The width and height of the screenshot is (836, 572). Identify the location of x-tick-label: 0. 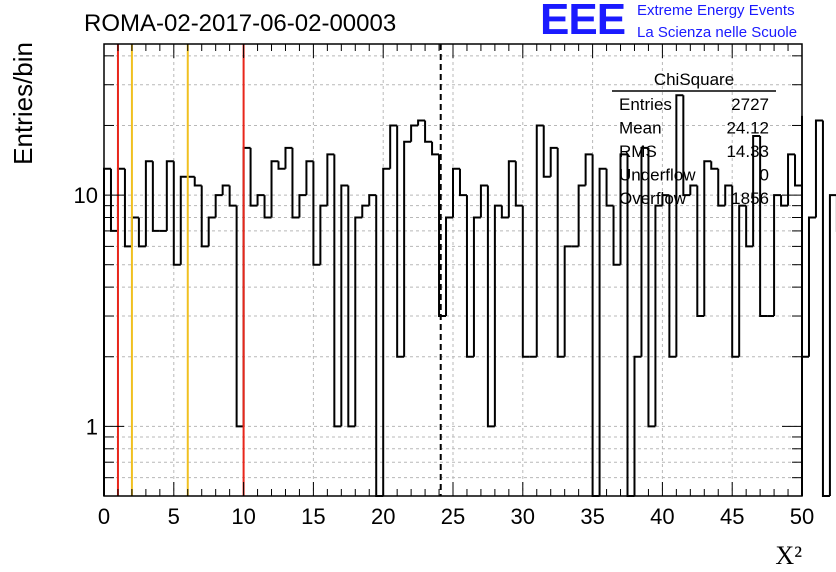
(104, 516).